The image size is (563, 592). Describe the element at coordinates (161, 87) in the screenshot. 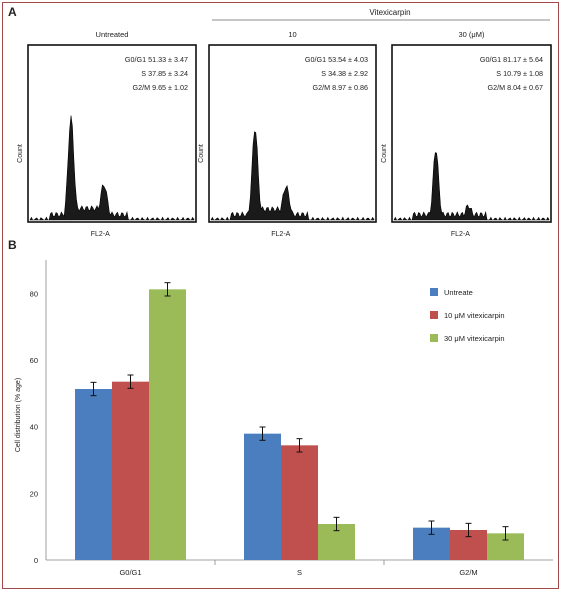

I see `histogram-stat: G2/M 9.65 ± 1.02` at that location.